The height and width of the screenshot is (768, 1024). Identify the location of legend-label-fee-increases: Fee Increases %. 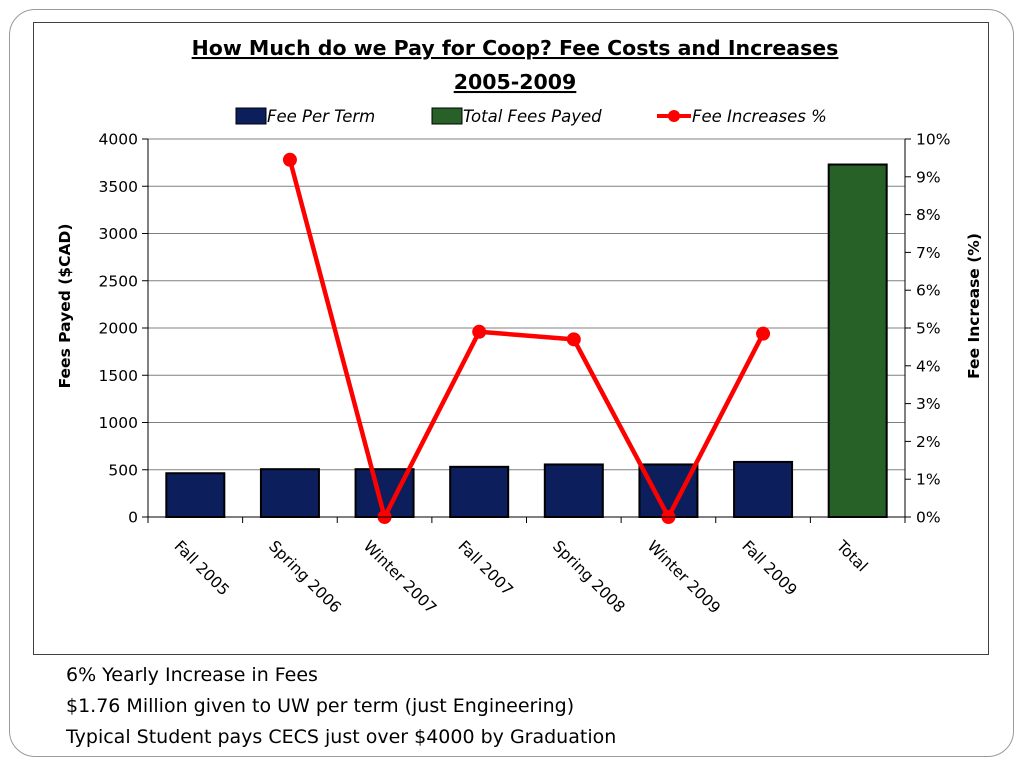
(759, 116).